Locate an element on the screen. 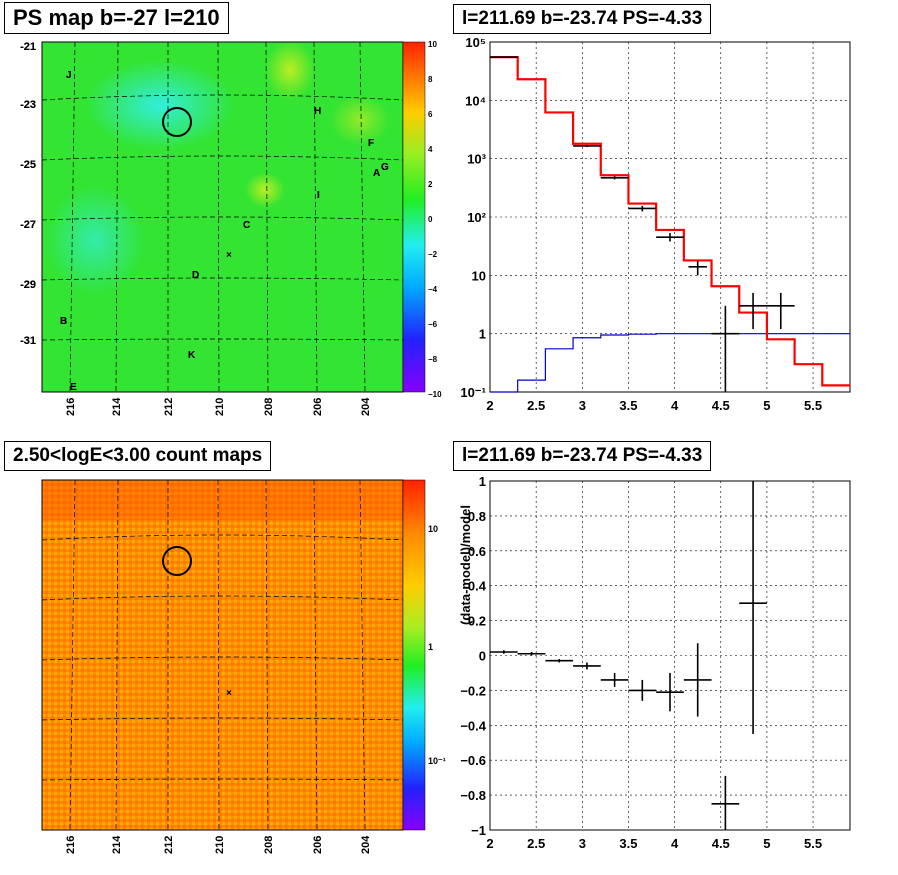  map-region-label: I is located at coordinates (318, 195).